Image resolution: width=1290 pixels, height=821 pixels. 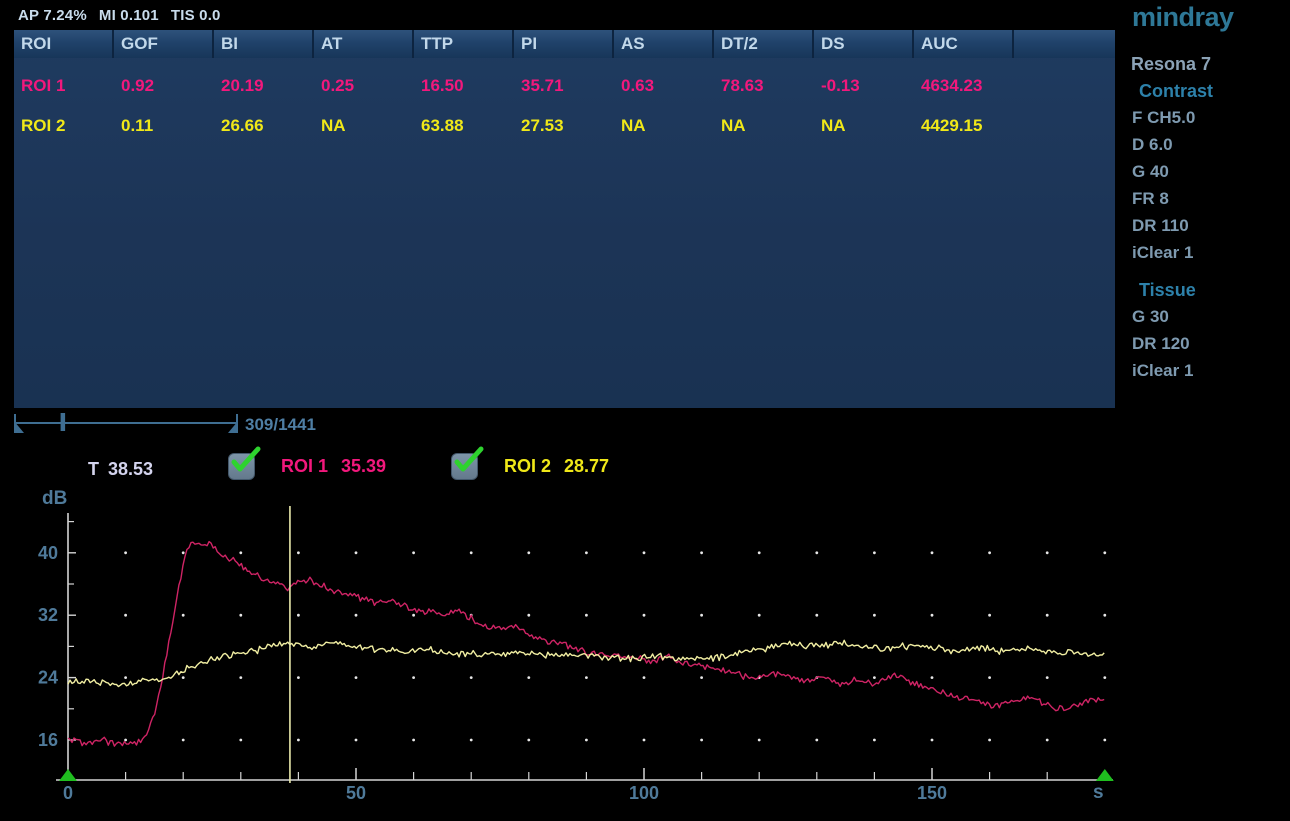 What do you see at coordinates (48, 615) in the screenshot?
I see `y-tick-label: 32` at bounding box center [48, 615].